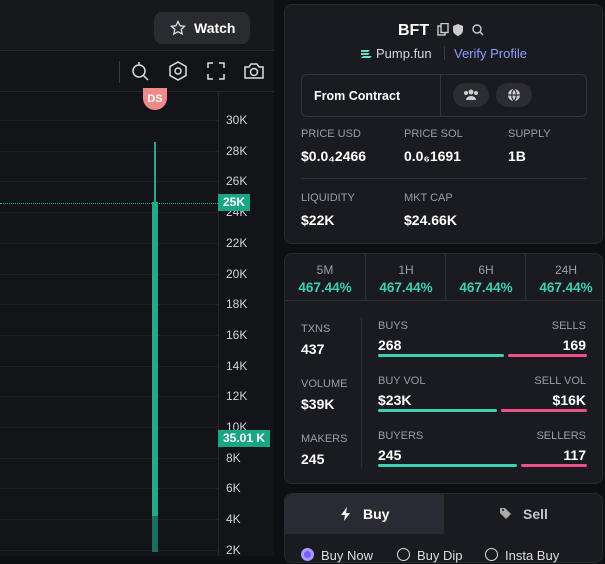 This screenshot has width=605, height=564. Describe the element at coordinates (560, 381) in the screenshot. I see `split-label: SELL VOL` at that location.